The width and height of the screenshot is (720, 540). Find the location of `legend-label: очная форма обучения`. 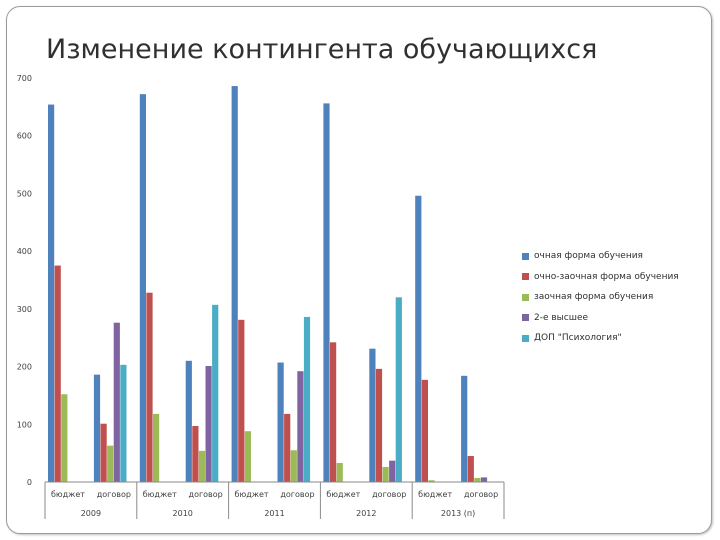

legend-label: очная форма обучения is located at coordinates (588, 256).